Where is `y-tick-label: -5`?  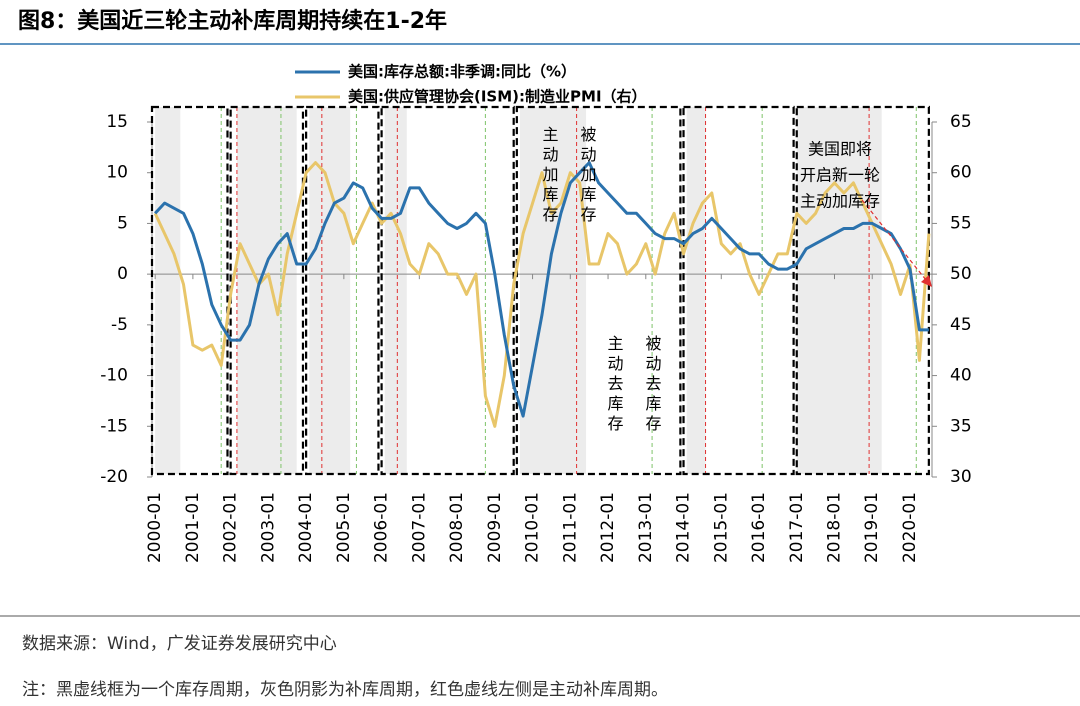
y-tick-label: -5 is located at coordinates (119, 325).